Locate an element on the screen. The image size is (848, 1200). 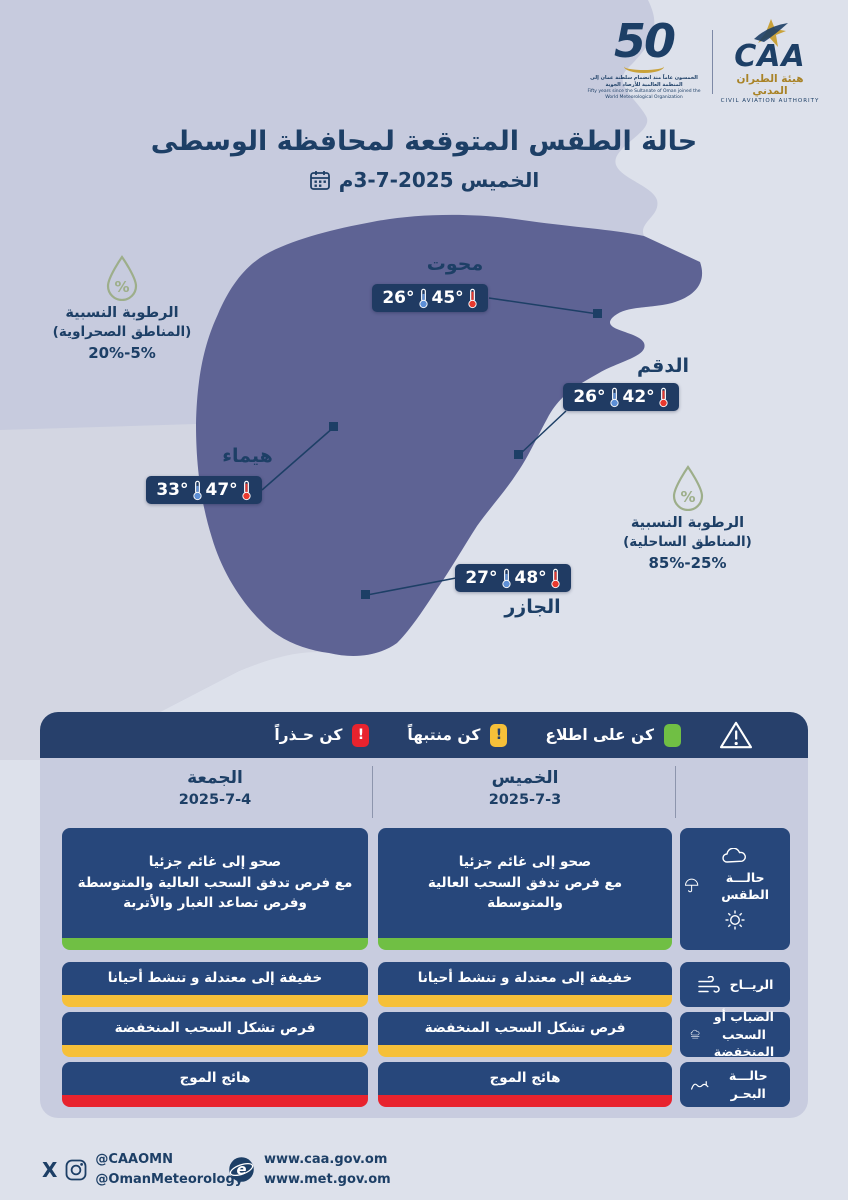
low-temp: 33° is located at coordinates (172, 489).